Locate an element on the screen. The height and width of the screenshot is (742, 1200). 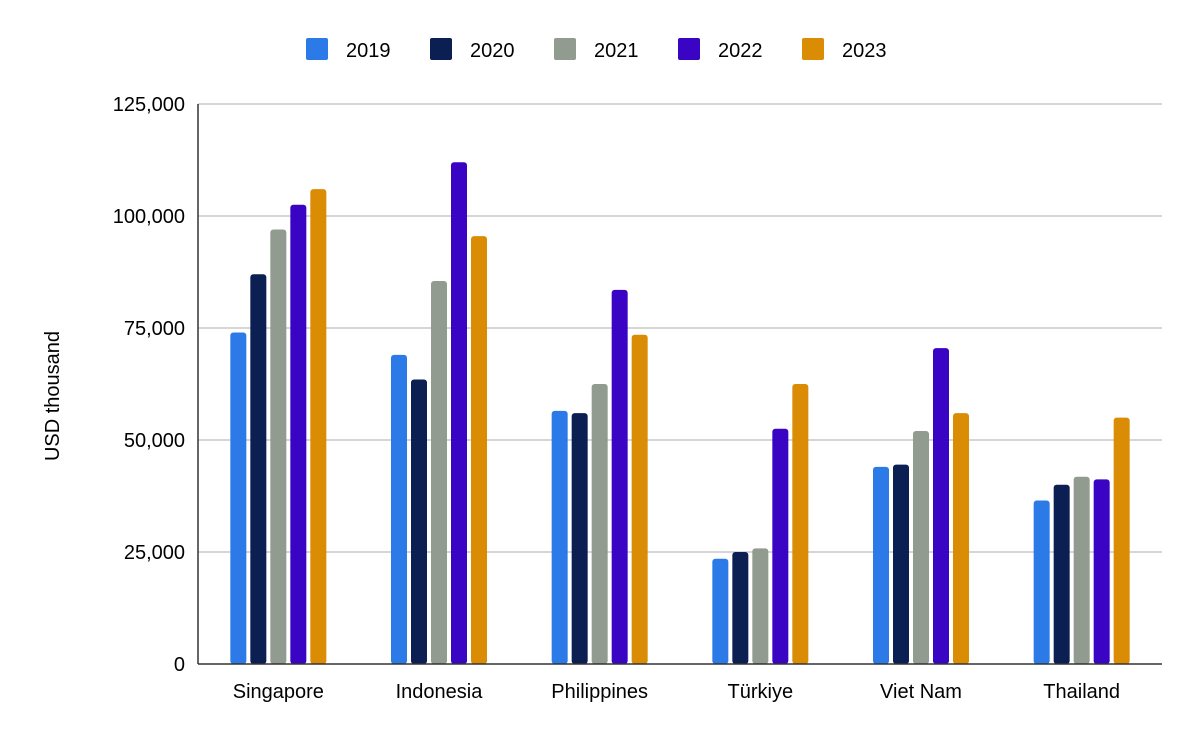
legend: 2019 2020 2021 2022 2023 is located at coordinates (596, 50).